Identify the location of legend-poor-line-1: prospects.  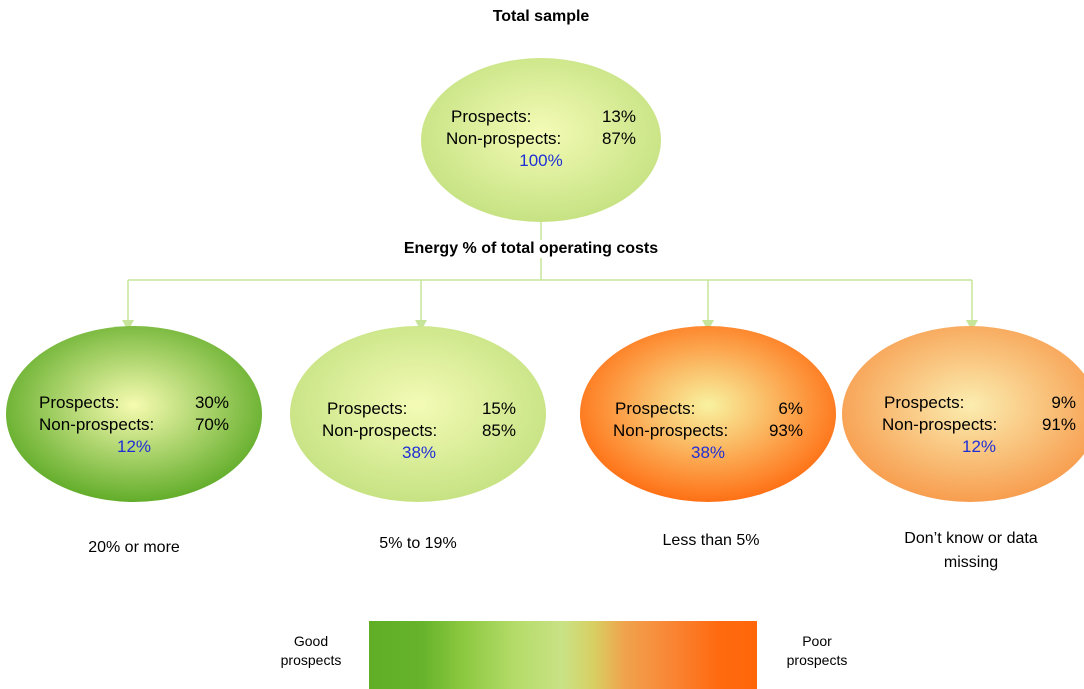
(817, 660).